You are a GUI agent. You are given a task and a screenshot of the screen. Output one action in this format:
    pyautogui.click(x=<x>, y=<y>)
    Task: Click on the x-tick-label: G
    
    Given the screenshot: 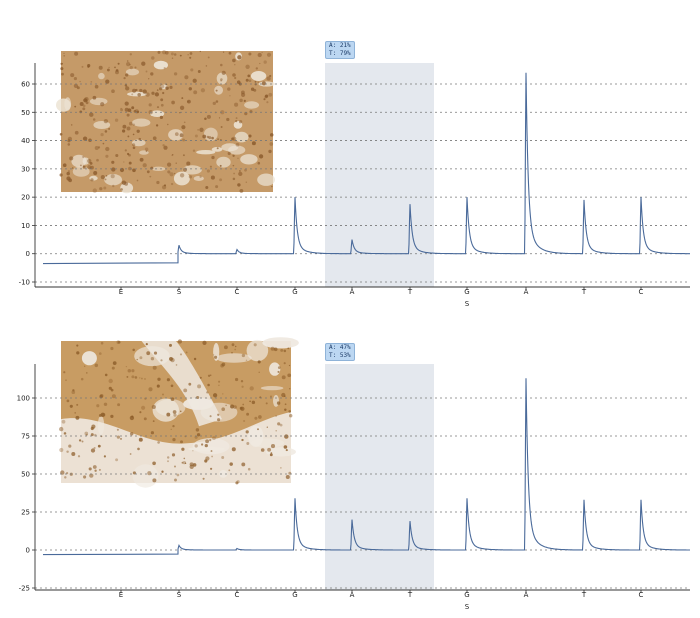 What is the action you would take?
    pyautogui.click(x=466, y=595)
    